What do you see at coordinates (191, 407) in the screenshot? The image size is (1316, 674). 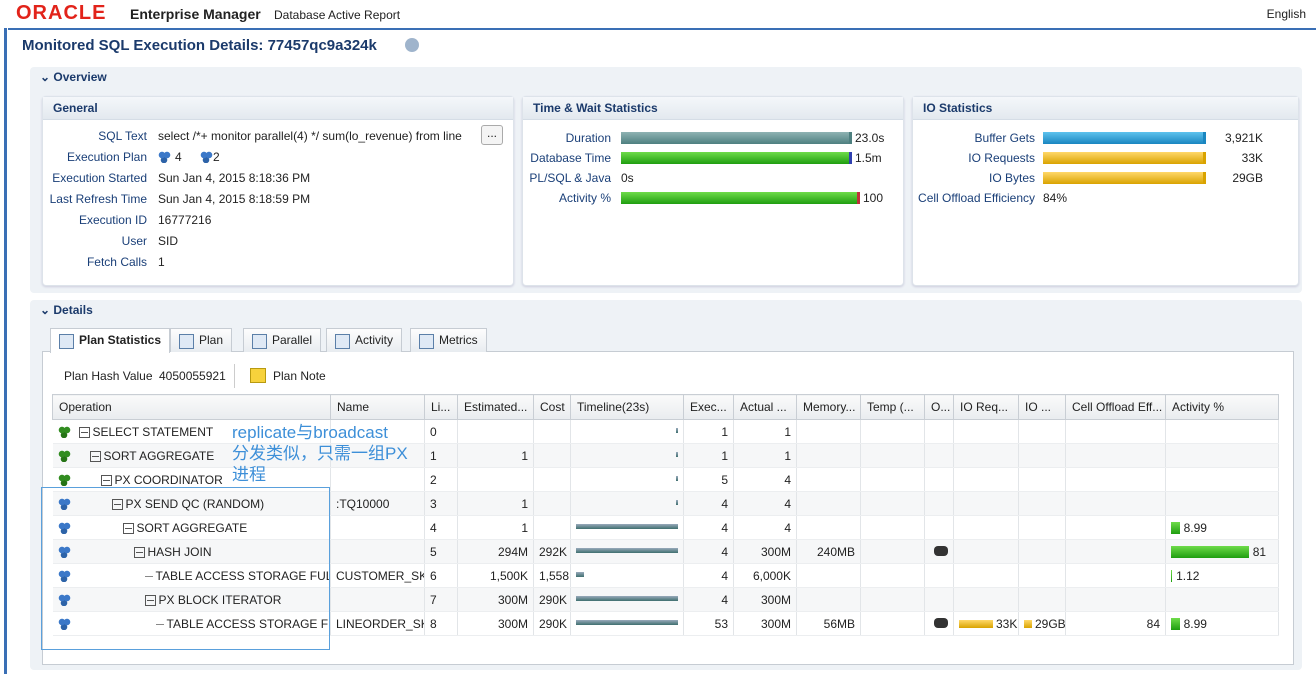 I see `column-header: Operation` at bounding box center [191, 407].